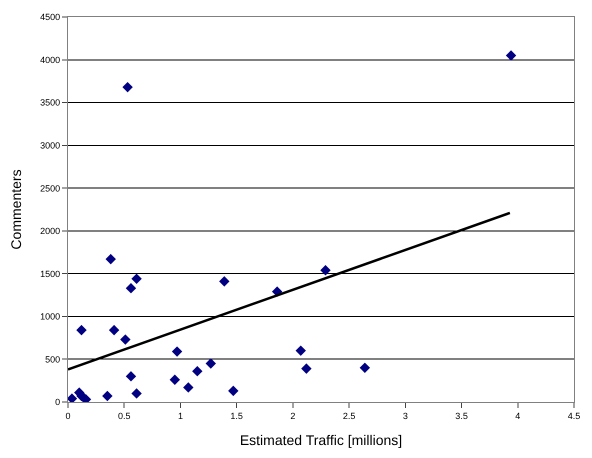 The image size is (592, 458). What do you see at coordinates (574, 415) in the screenshot?
I see `x-tick-label: 4.5` at bounding box center [574, 415].